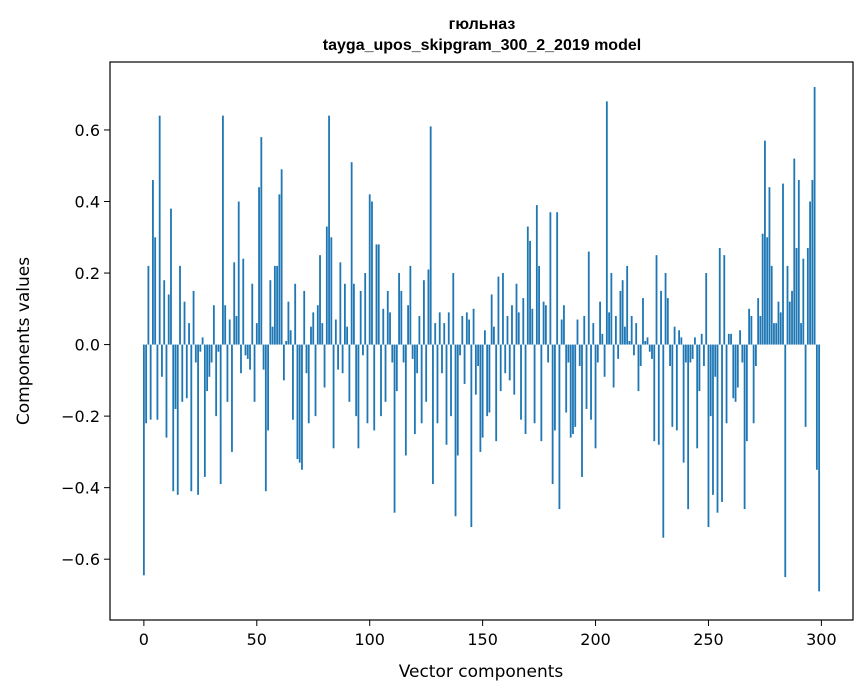  Describe the element at coordinates (80, 559) in the screenshot. I see `y-tick-label: −0.6` at that location.